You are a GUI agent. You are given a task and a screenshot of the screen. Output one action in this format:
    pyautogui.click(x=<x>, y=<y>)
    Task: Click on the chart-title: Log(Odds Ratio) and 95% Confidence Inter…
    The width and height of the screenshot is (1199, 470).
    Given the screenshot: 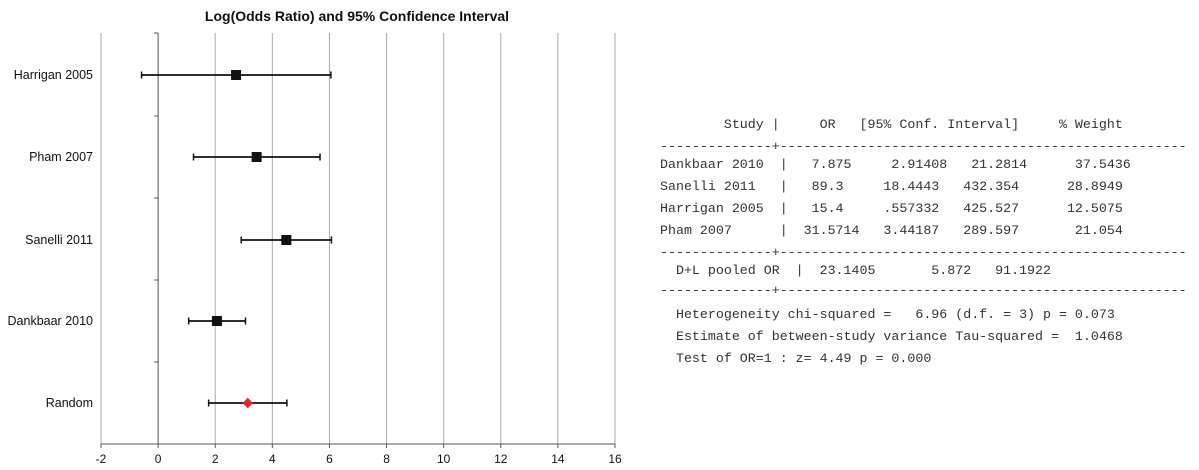 What is the action you would take?
    pyautogui.click(x=357, y=16)
    